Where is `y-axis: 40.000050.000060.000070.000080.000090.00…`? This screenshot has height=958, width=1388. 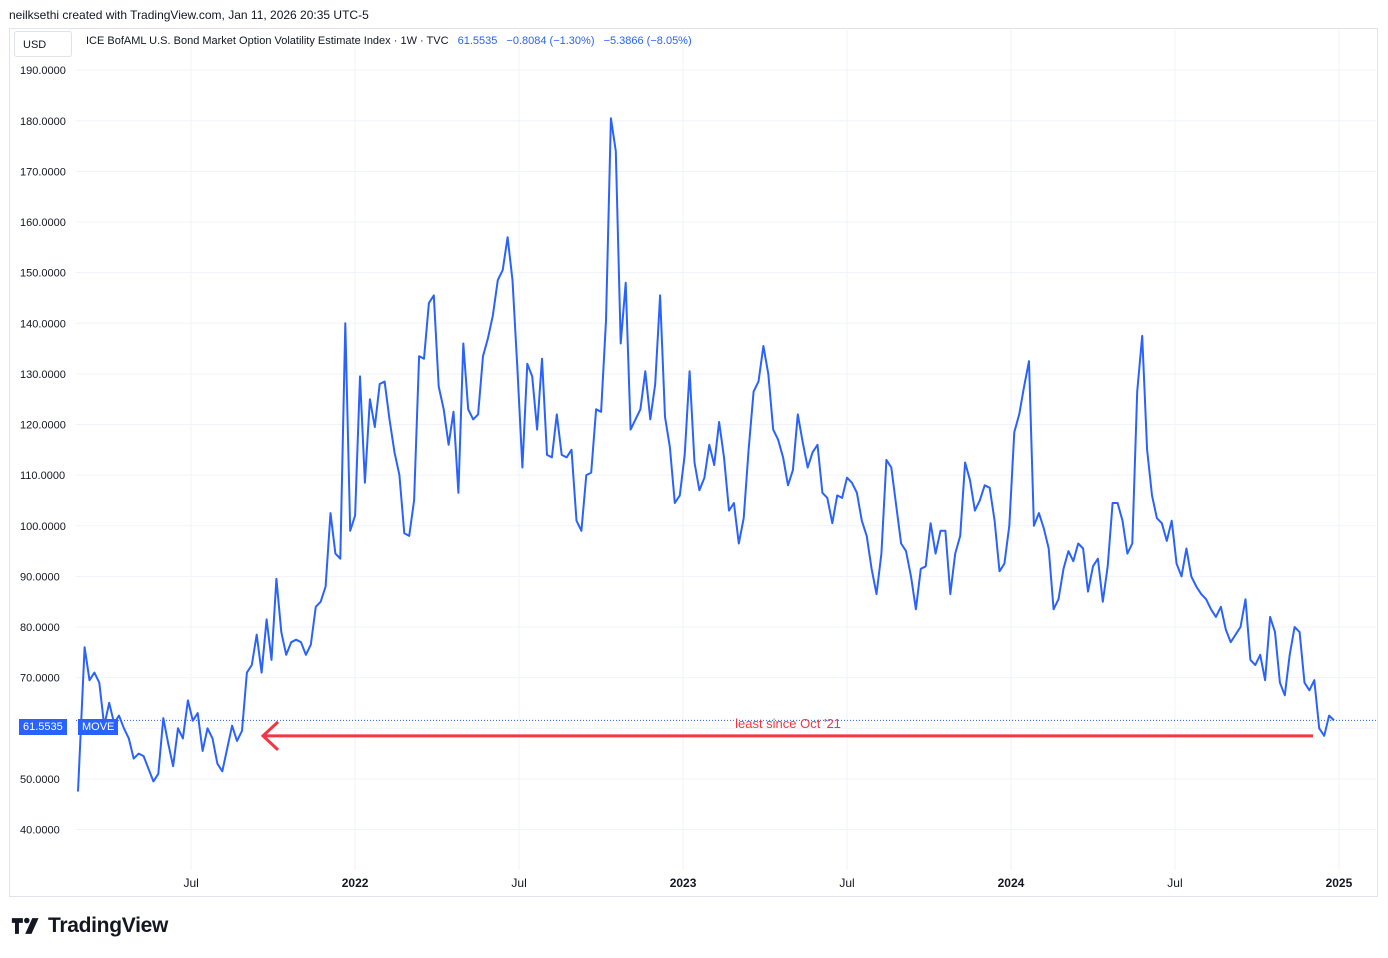 y-axis: 40.000050.000060.000070.000080.000090.00… is located at coordinates (43, 450).